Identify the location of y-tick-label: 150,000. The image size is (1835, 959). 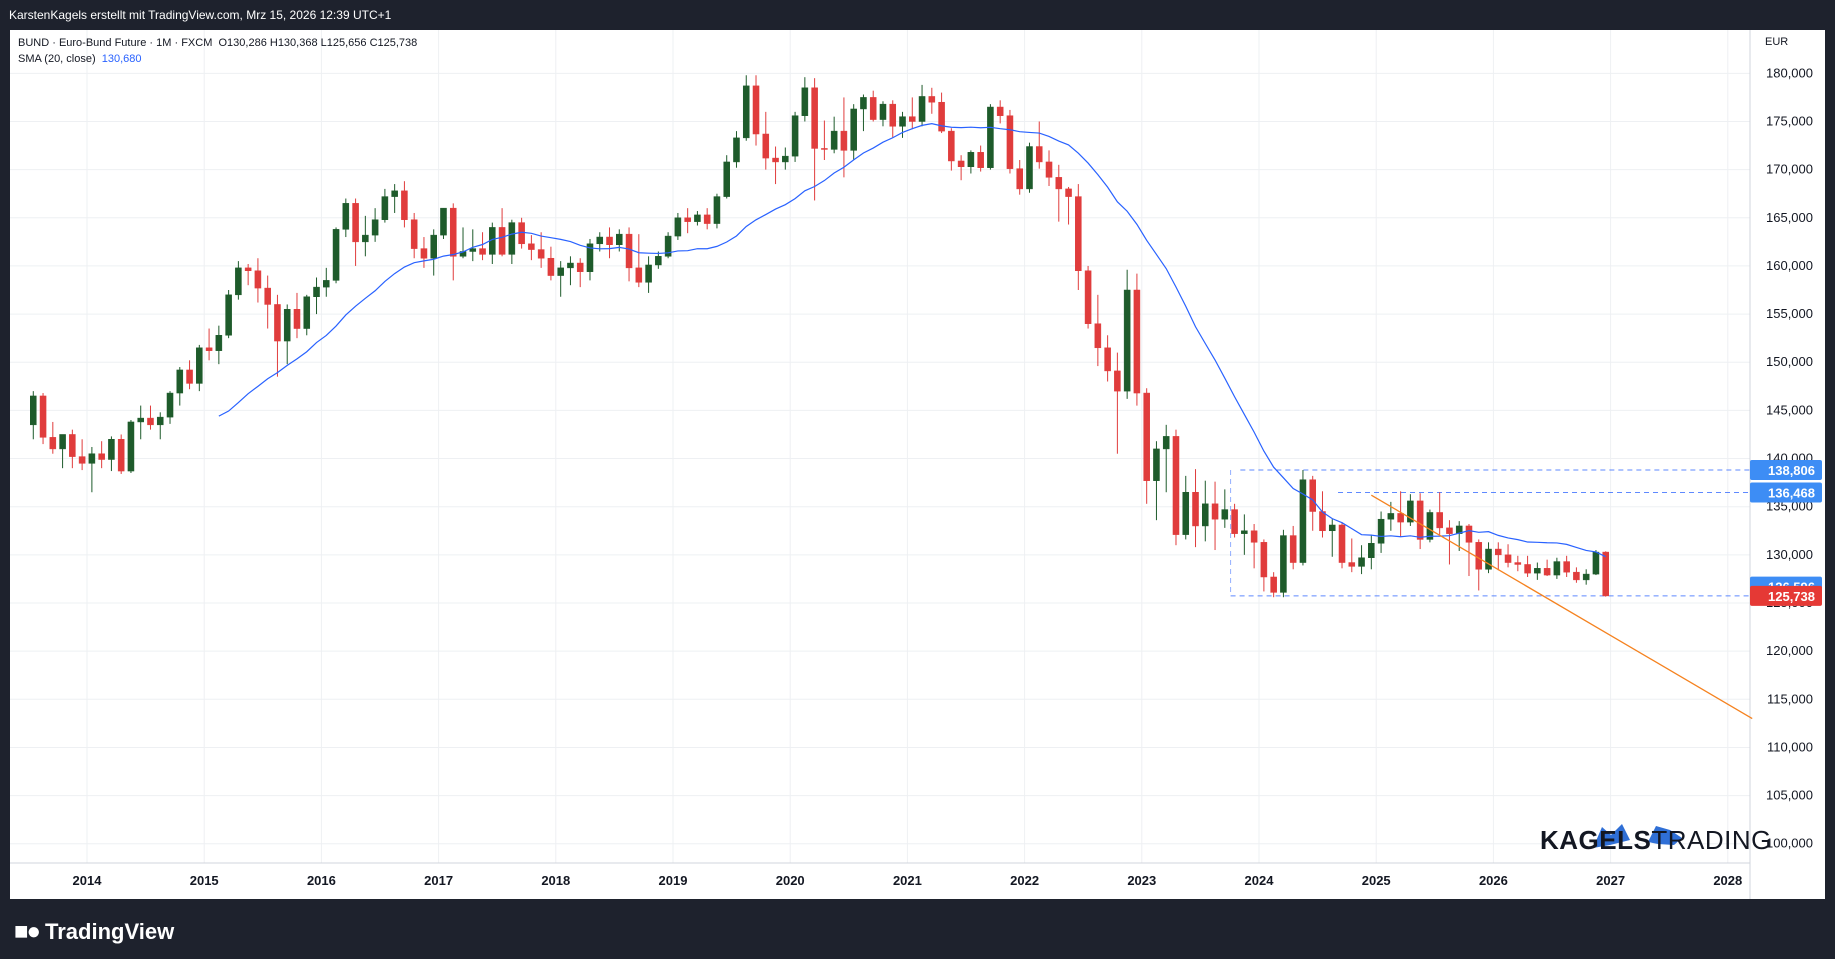
(1789, 361).